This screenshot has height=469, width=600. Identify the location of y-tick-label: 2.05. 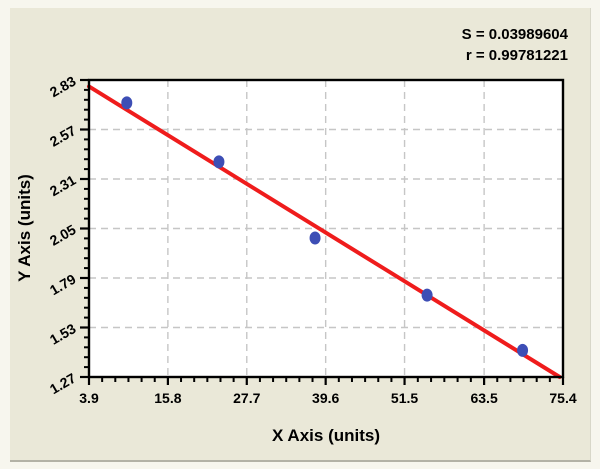
(63, 235).